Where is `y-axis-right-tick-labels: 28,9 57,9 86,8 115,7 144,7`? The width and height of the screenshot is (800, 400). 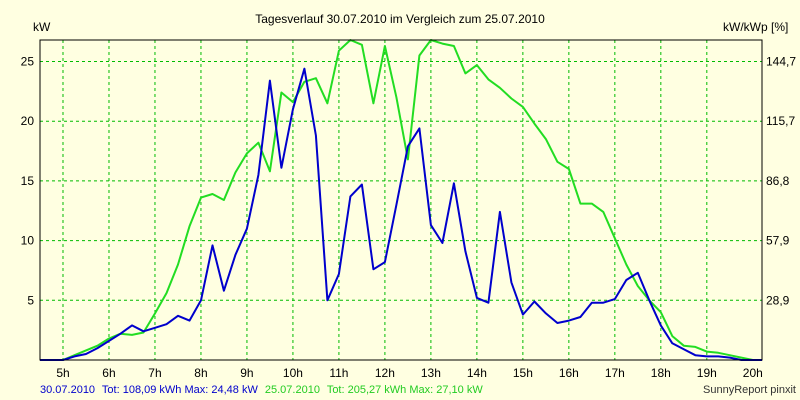
y-axis-right-tick-labels: 28,9 57,9 86,8 115,7 144,7 is located at coordinates (781, 180).